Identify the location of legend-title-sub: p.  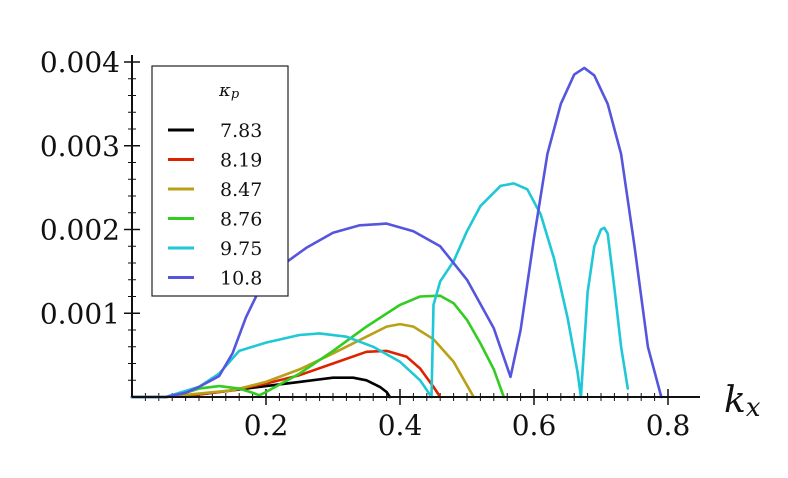
(235, 94).